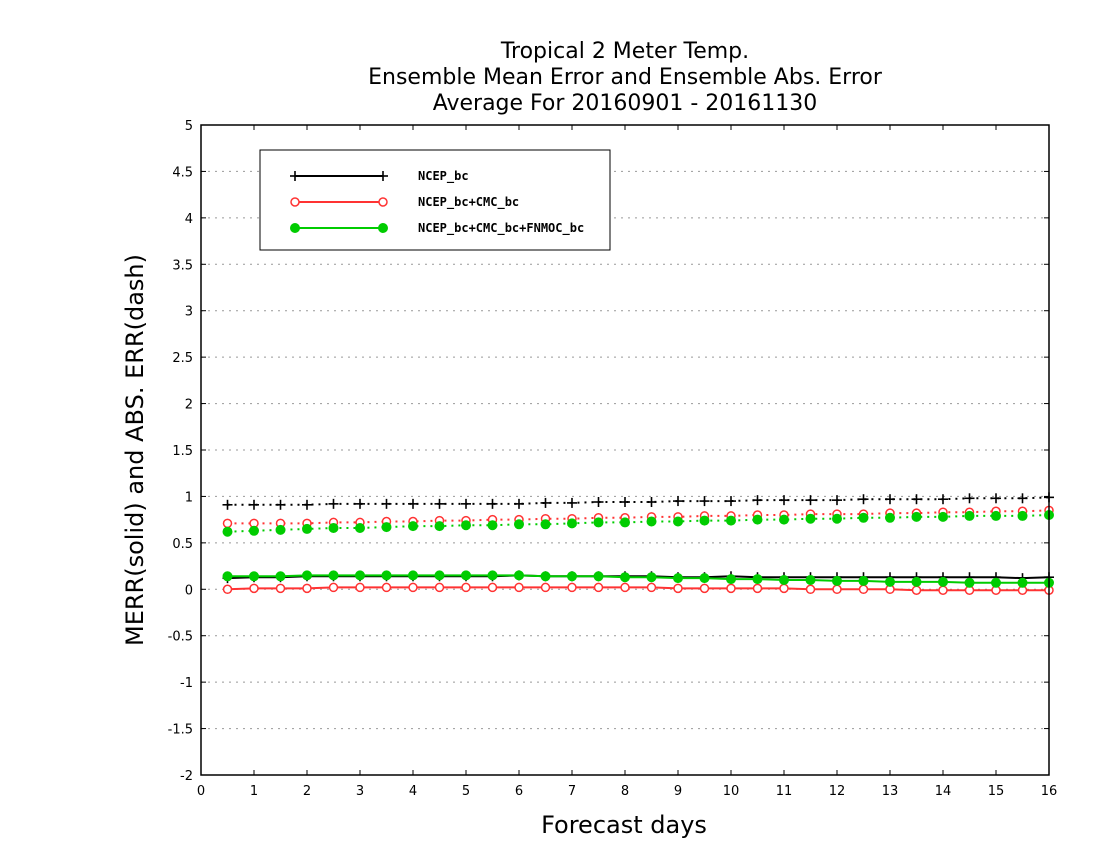 Image resolution: width=1100 pixels, height=850 pixels. Describe the element at coordinates (943, 791) in the screenshot. I see `x-tick-label: 14` at that location.